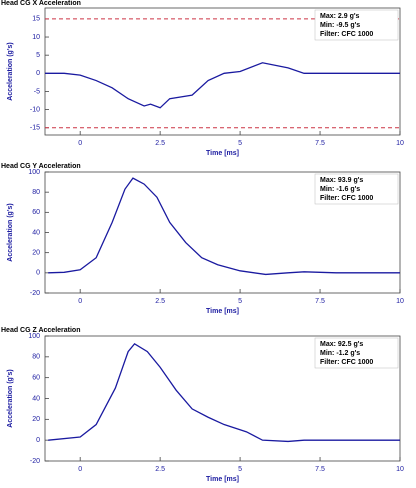 The width and height of the screenshot is (416, 488). What do you see at coordinates (37, 91) in the screenshot?
I see `y-tick-label: -5` at bounding box center [37, 91].